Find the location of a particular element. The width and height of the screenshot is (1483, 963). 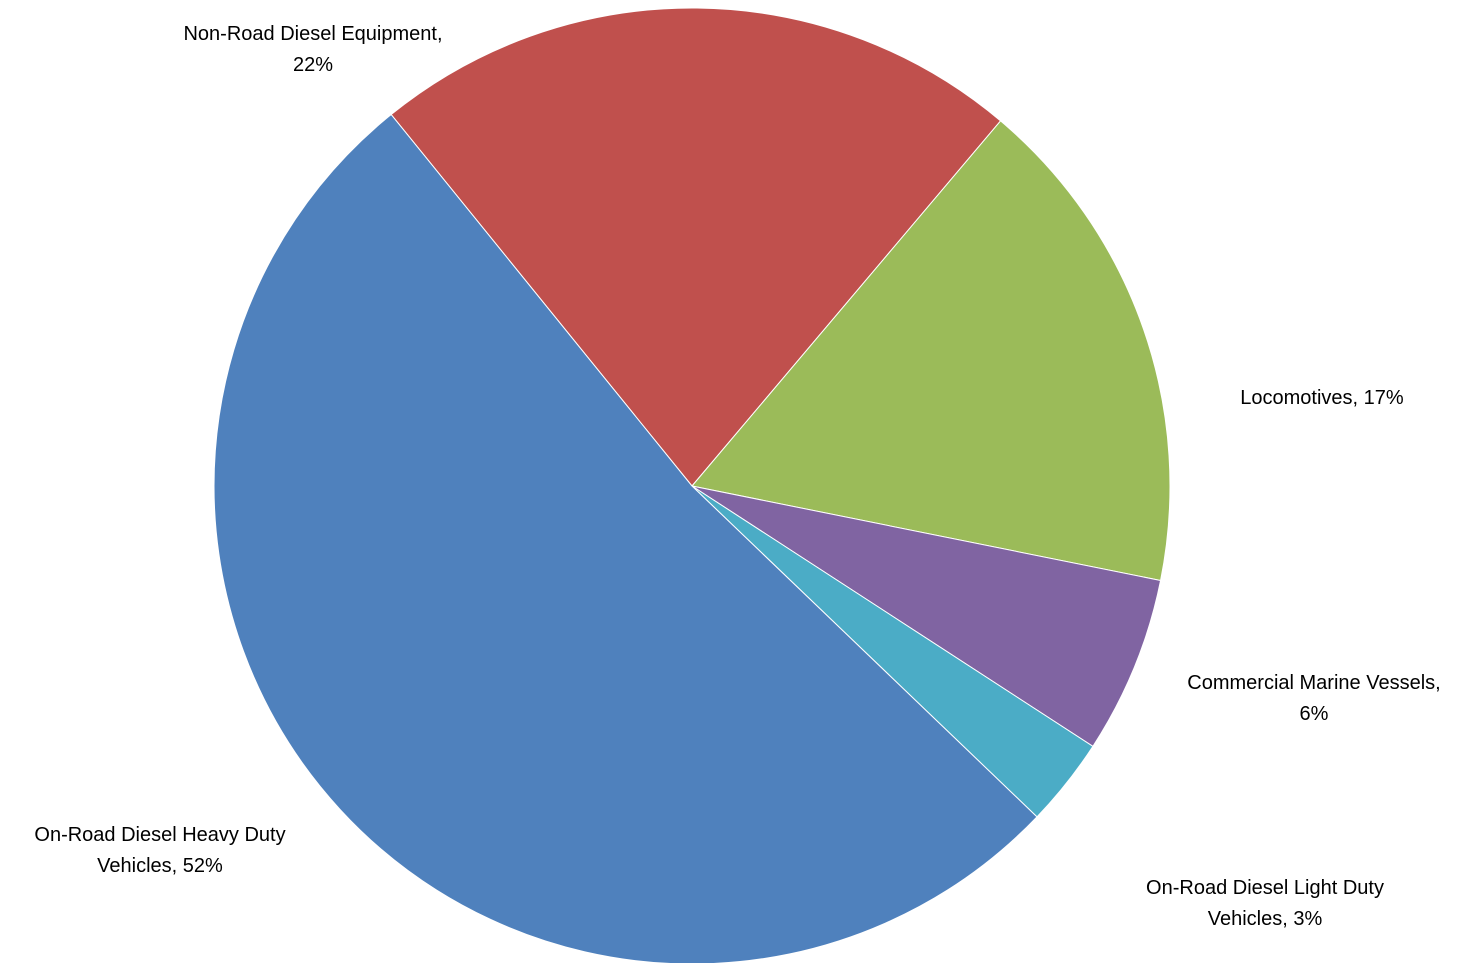

slice-label-line: On-Road Diesel Heavy Duty is located at coordinates (159, 835).